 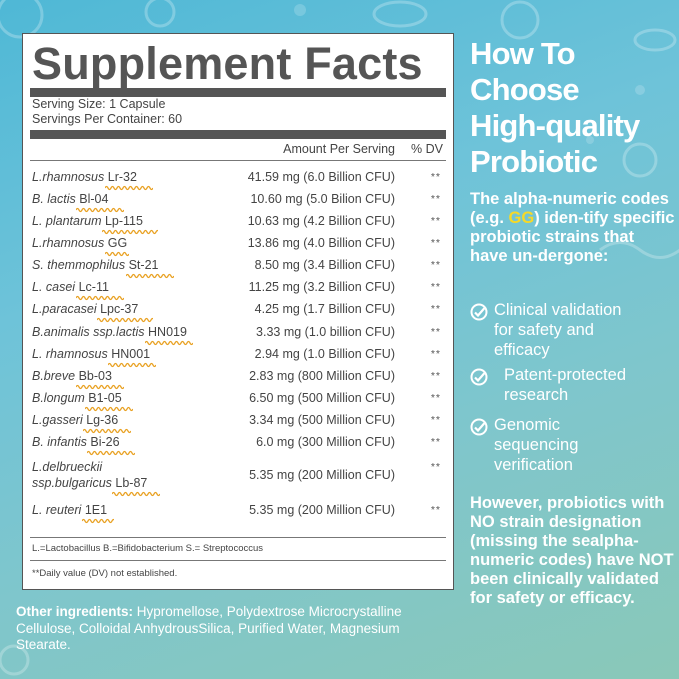 What do you see at coordinates (479, 312) in the screenshot?
I see `check-circle-icon` at bounding box center [479, 312].